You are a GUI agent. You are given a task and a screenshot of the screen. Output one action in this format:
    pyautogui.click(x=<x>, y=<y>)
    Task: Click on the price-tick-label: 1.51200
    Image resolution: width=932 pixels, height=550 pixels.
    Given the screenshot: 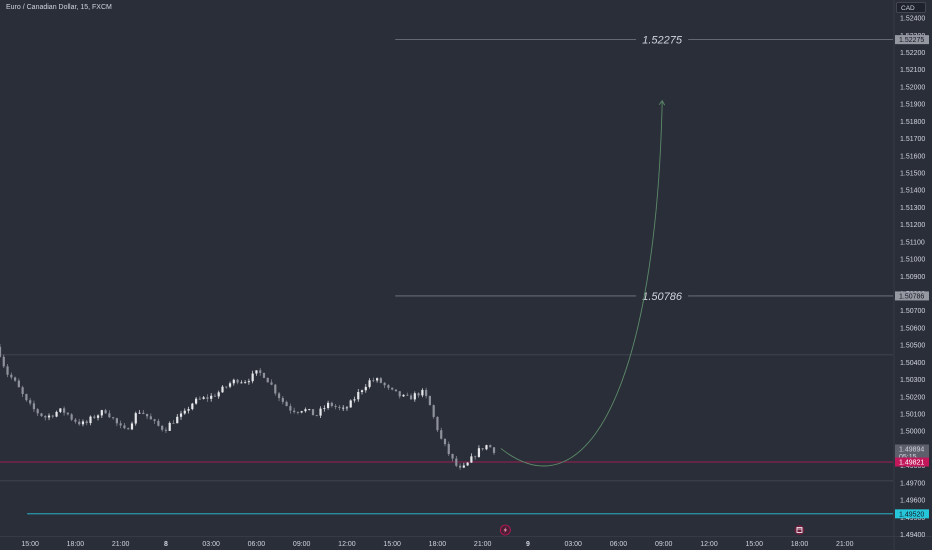 What is the action you would take?
    pyautogui.click(x=912, y=225)
    